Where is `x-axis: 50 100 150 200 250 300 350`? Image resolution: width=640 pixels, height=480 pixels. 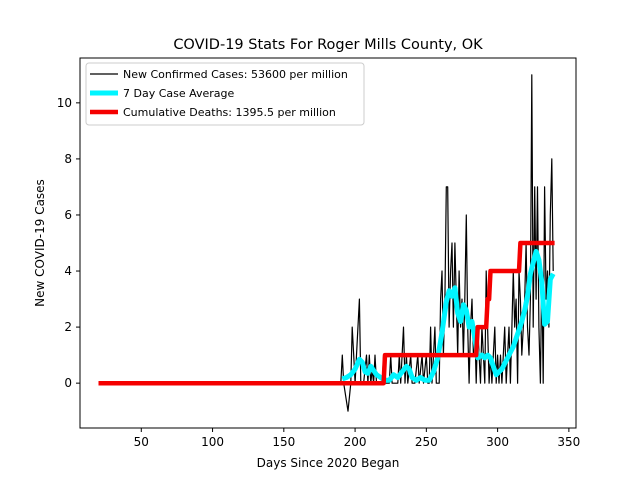 x-axis: 50 100 150 200 250 300 350 is located at coordinates (357, 438).